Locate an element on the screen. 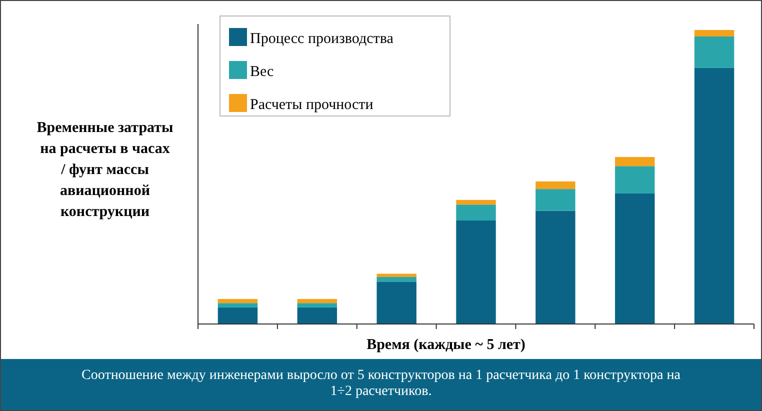 The image size is (762, 411). legend-label: Процесс производства is located at coordinates (322, 39).